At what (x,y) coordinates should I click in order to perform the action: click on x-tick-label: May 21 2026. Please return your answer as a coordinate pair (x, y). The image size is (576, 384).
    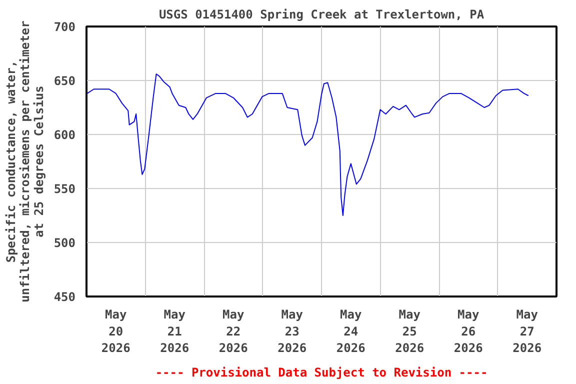
    Looking at the image, I should click on (175, 332).